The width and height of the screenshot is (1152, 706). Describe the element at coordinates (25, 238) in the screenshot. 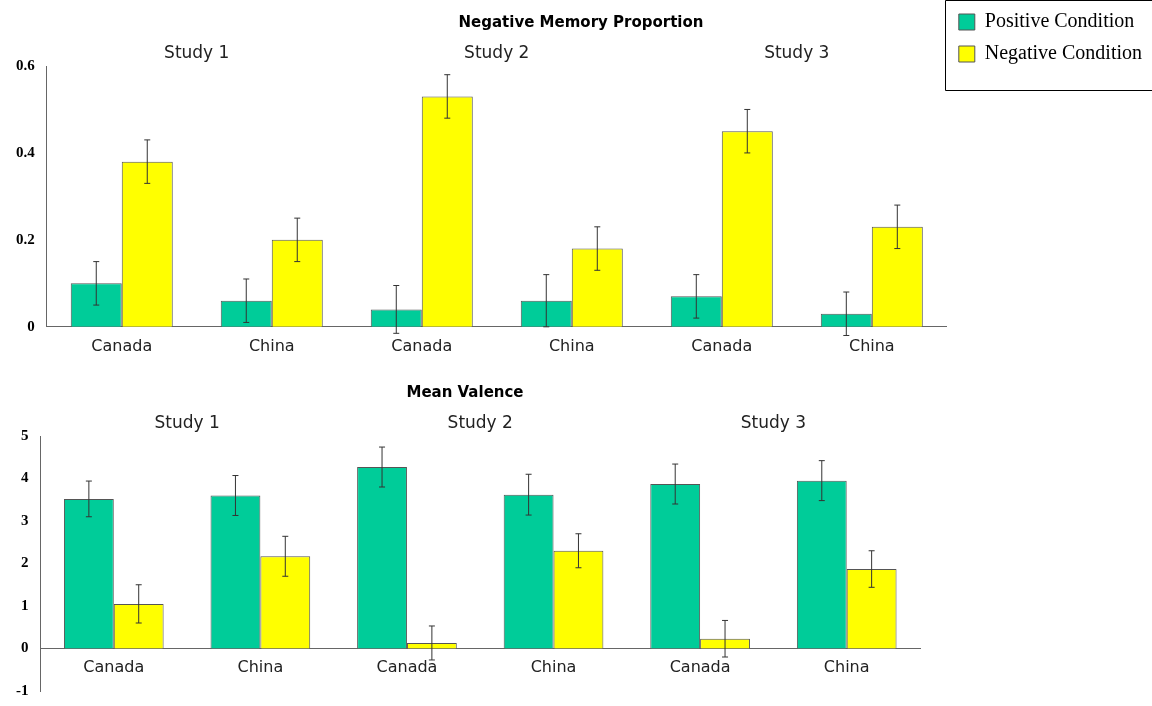

I see `y-tick-label: 0.2` at that location.